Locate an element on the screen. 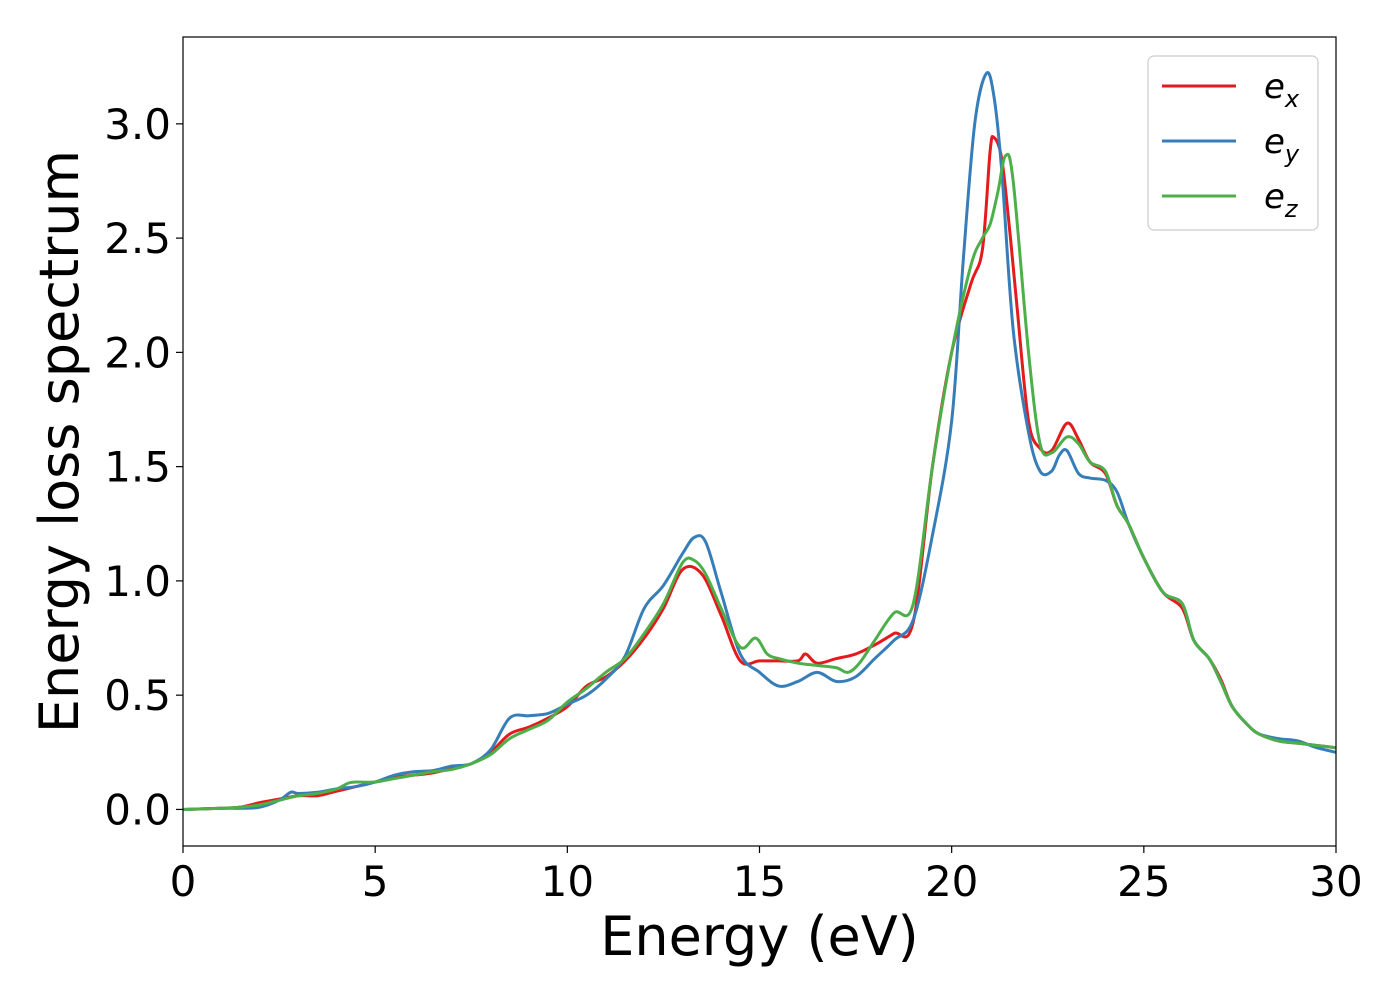  y-tick-label: 1.0 is located at coordinates (137, 581).